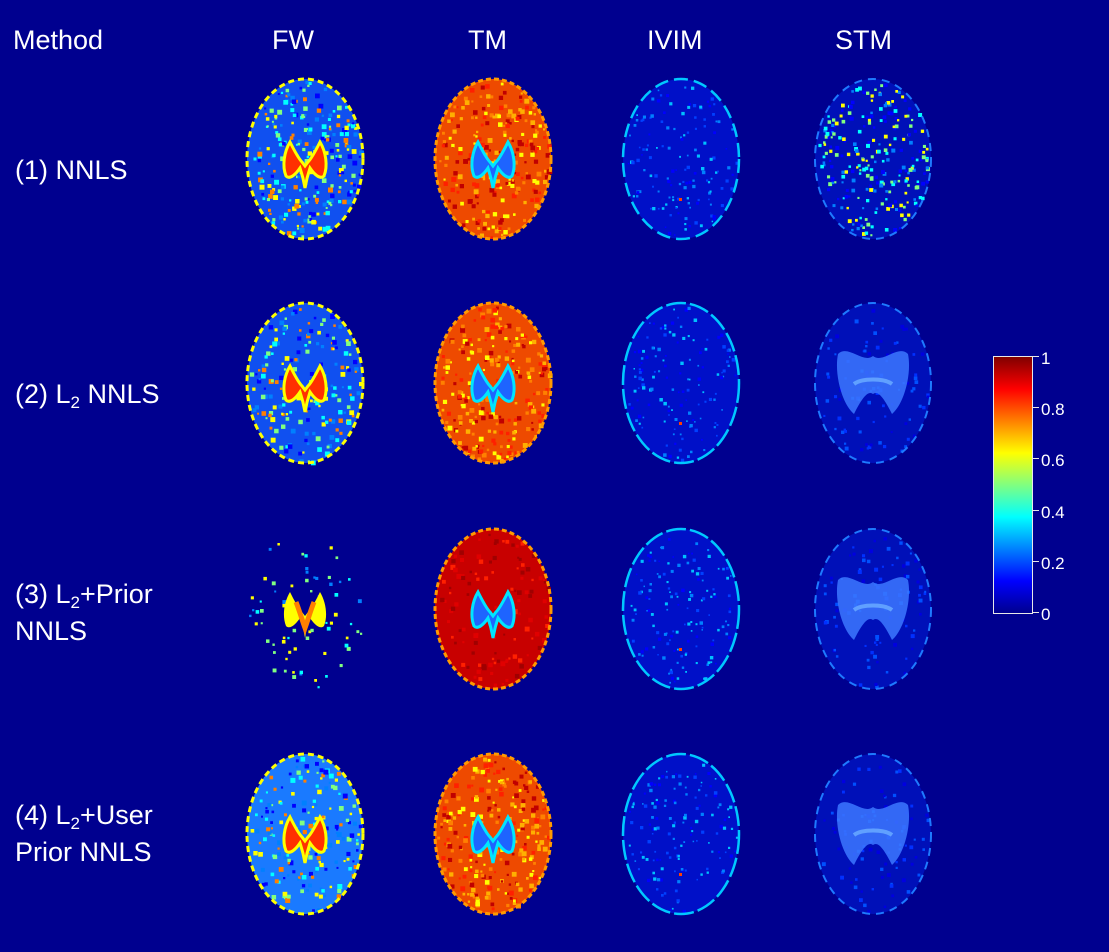 This screenshot has height=952, width=1109. What do you see at coordinates (1048, 486) in the screenshot?
I see `colorbar: 1 0.8 0.6 0.4 0.2 0` at bounding box center [1048, 486].